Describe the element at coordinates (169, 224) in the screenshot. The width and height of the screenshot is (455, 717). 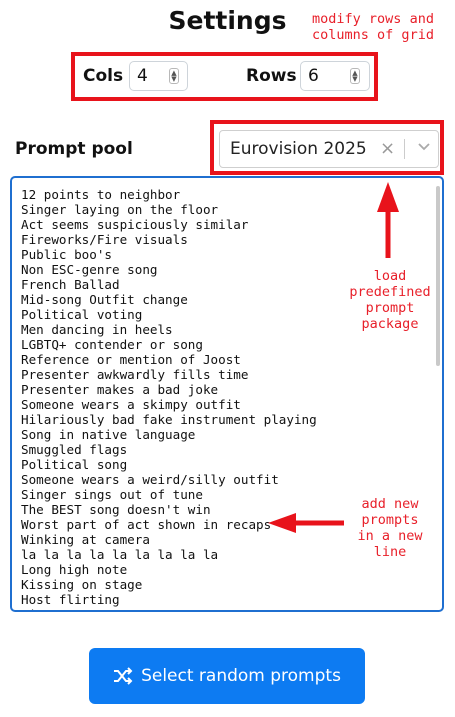
I see `prompt-line: Act seems suspiciously similar` at that location.